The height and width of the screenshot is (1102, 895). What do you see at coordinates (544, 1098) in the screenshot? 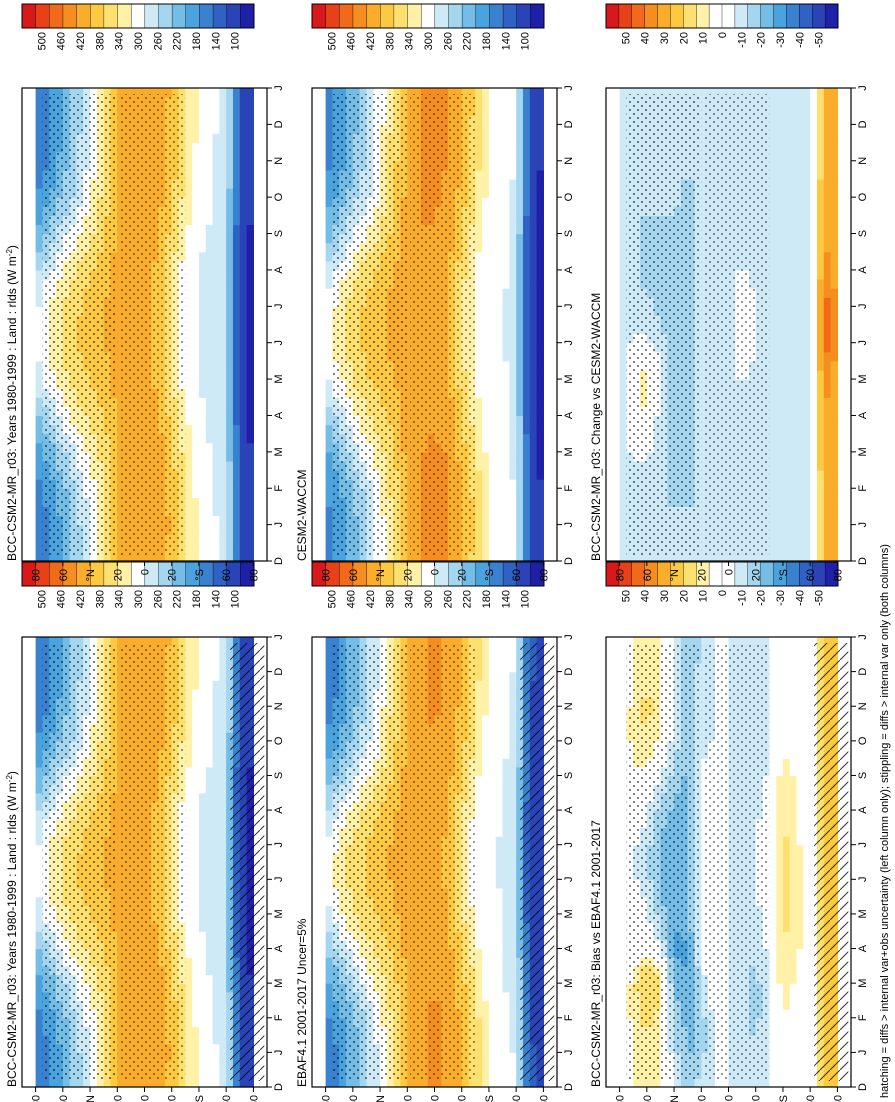
I see `lat-tick-label: 80` at bounding box center [544, 1098].